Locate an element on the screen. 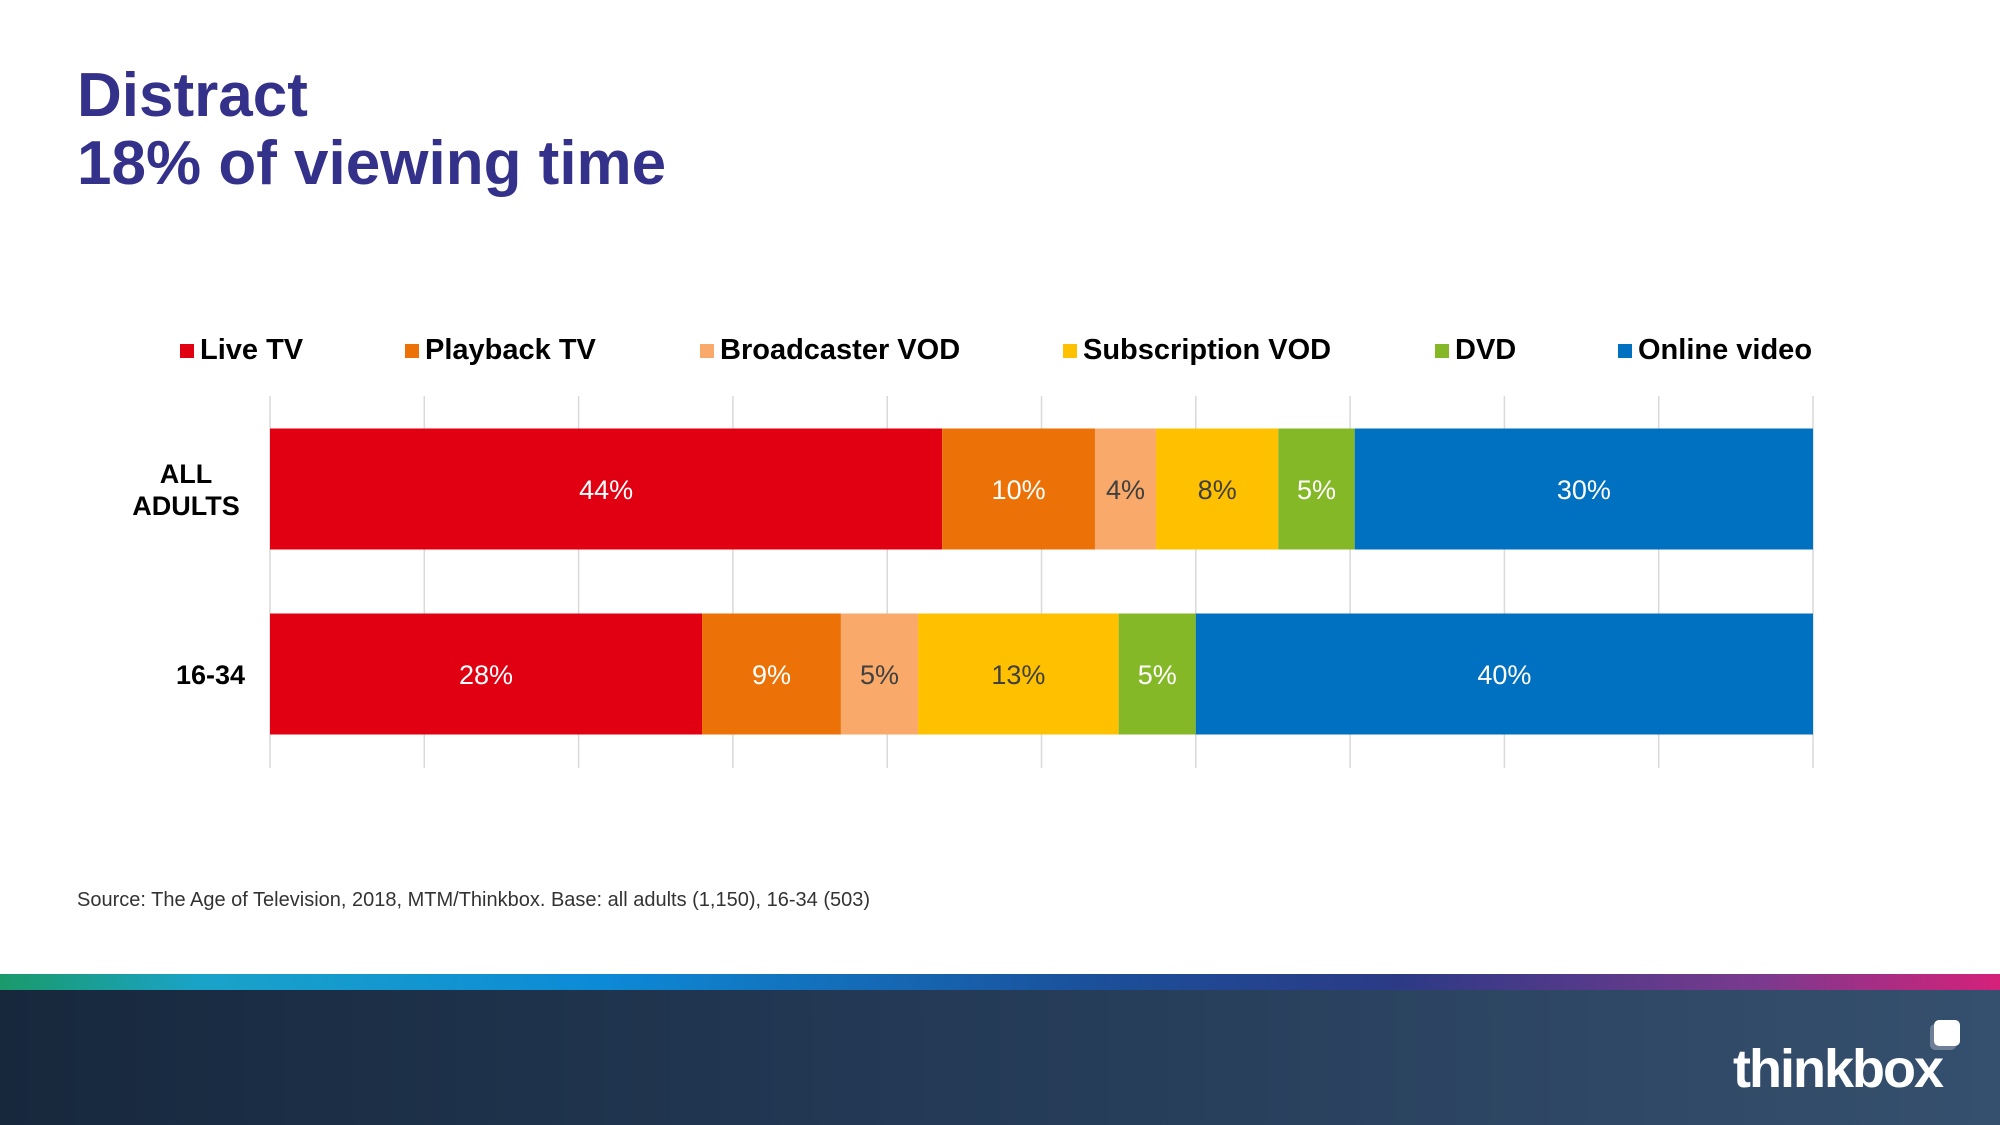 This screenshot has height=1125, width=2000. legend-item: Online video is located at coordinates (1715, 350).